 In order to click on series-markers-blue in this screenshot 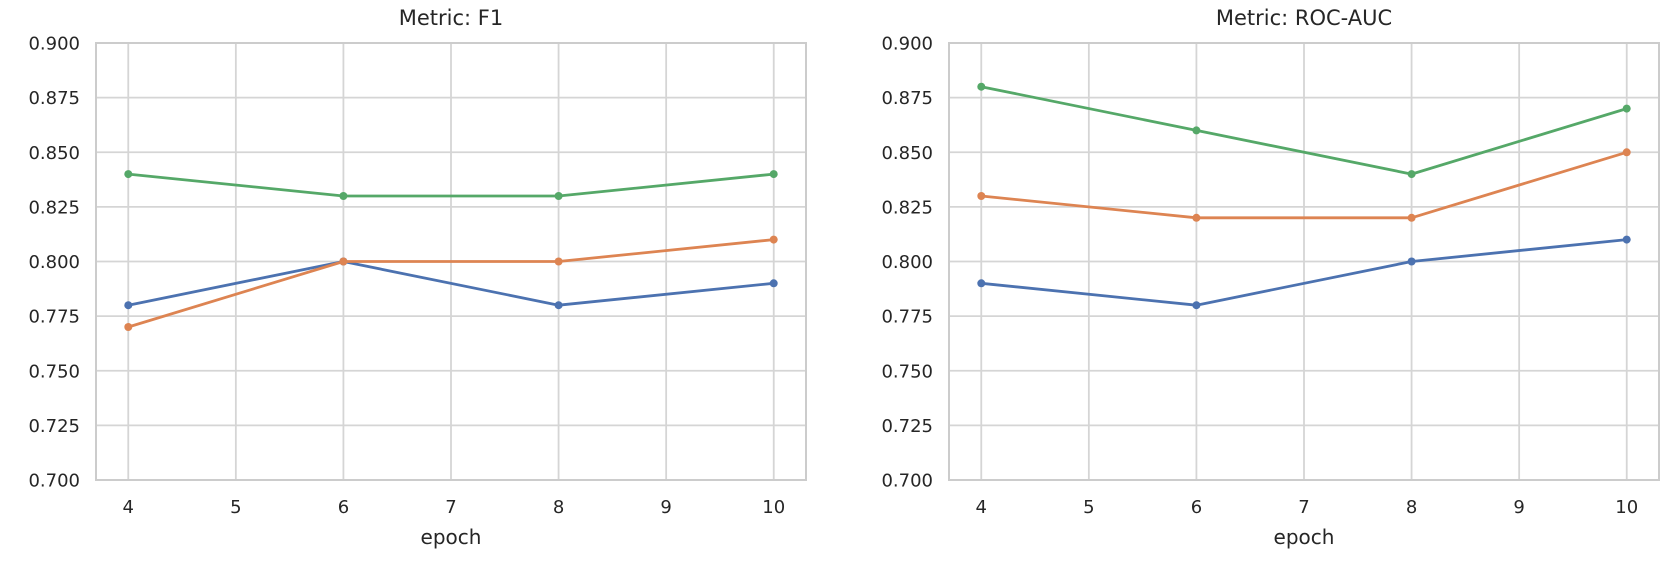, I will do `click(1304, 272)`.